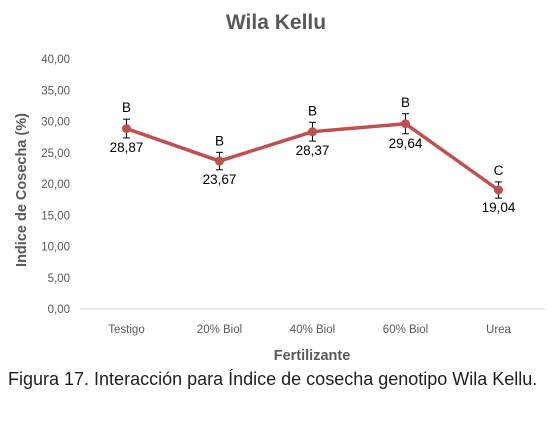 The image size is (559, 426). Describe the element at coordinates (499, 330) in the screenshot. I see `x-tick-label: Urea` at that location.